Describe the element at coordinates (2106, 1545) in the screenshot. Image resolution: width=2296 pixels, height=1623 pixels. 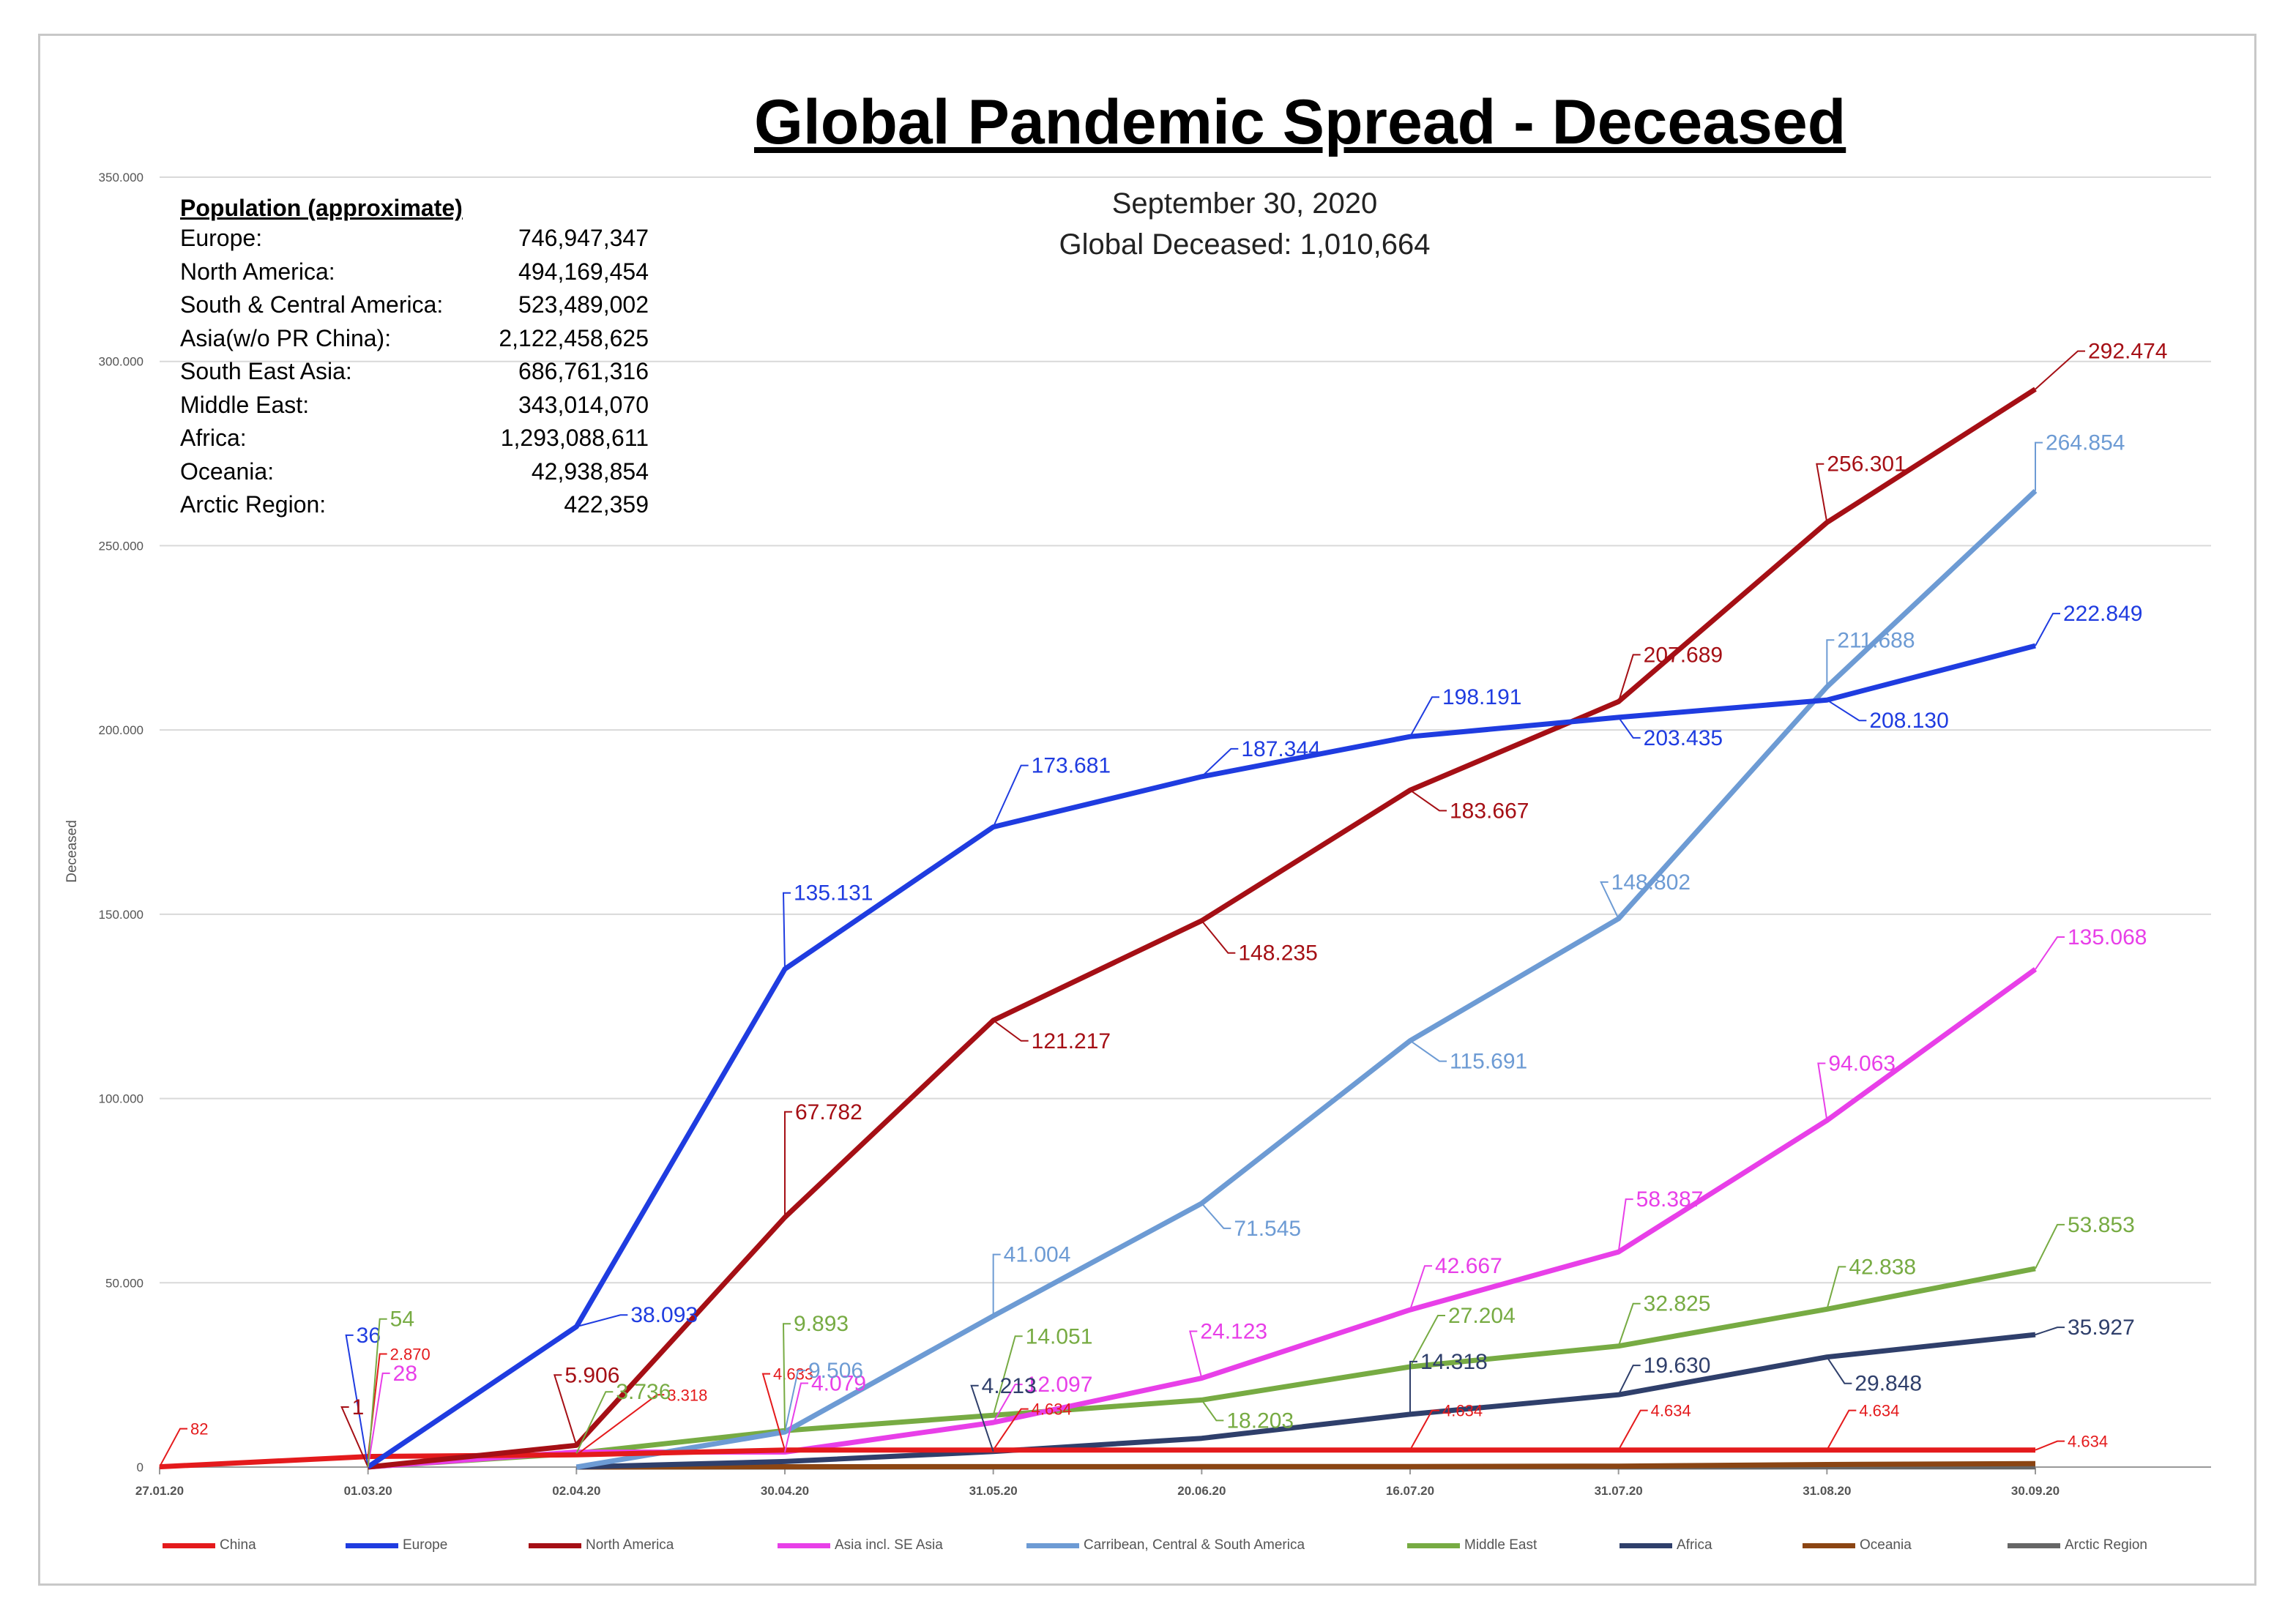
I see `legend-label: Arctic Region` at that location.